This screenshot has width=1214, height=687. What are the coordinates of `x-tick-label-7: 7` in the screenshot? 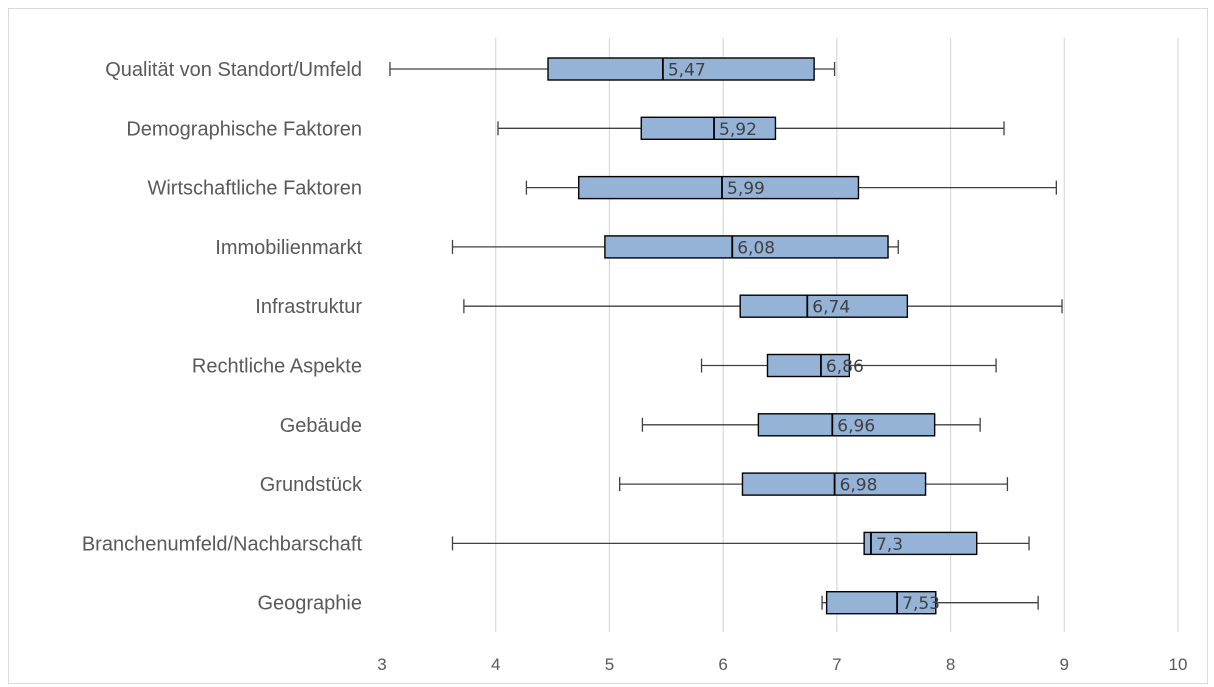 It's located at (836, 664).